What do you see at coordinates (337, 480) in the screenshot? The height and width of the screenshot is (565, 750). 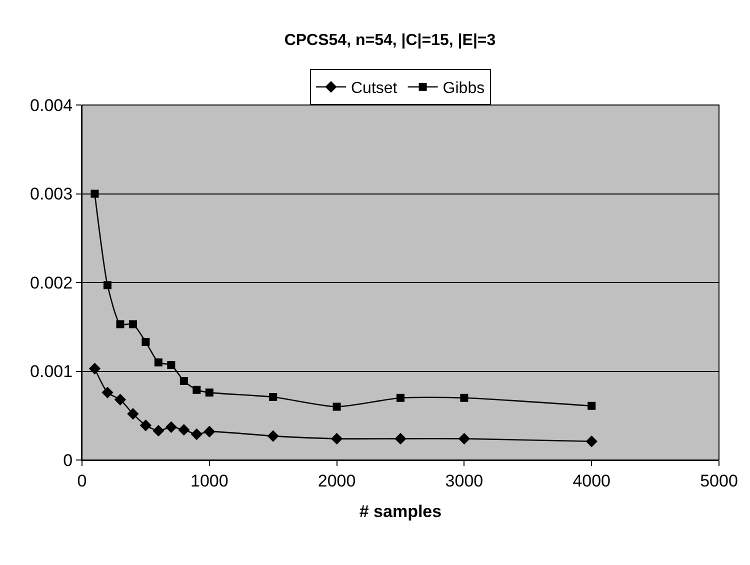 I see `x-tick-label: 2000` at bounding box center [337, 480].